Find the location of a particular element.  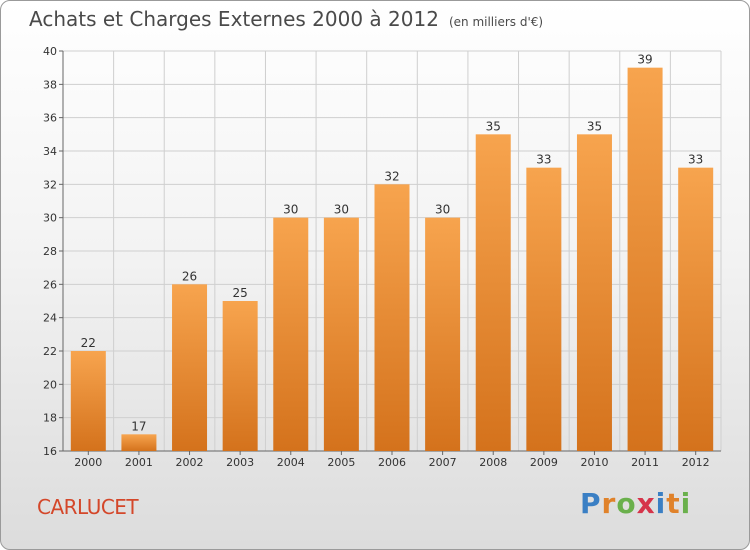

bar-value-label: 17 is located at coordinates (138, 426).